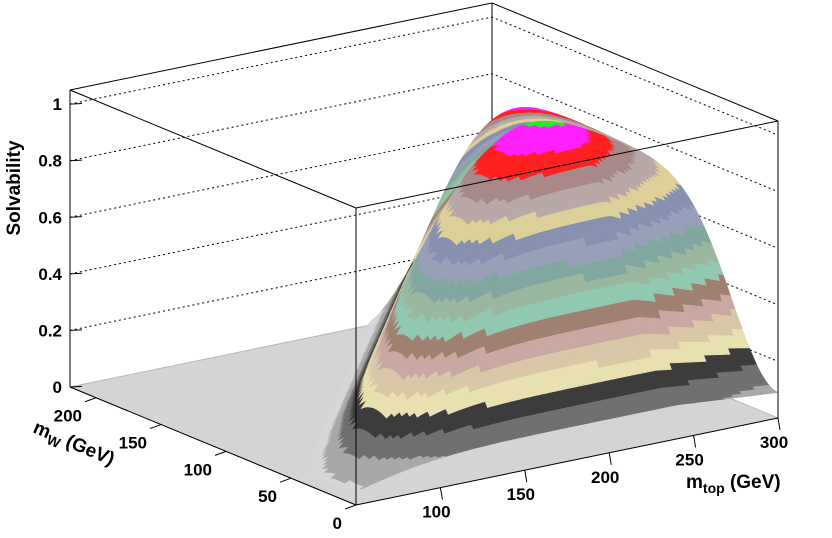  I want to click on back-top-edge, so click(281, 46).